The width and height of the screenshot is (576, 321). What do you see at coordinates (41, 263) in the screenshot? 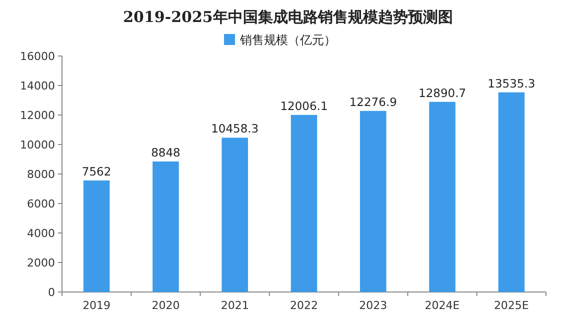
I see `y-tick-label: 2000` at bounding box center [41, 263].